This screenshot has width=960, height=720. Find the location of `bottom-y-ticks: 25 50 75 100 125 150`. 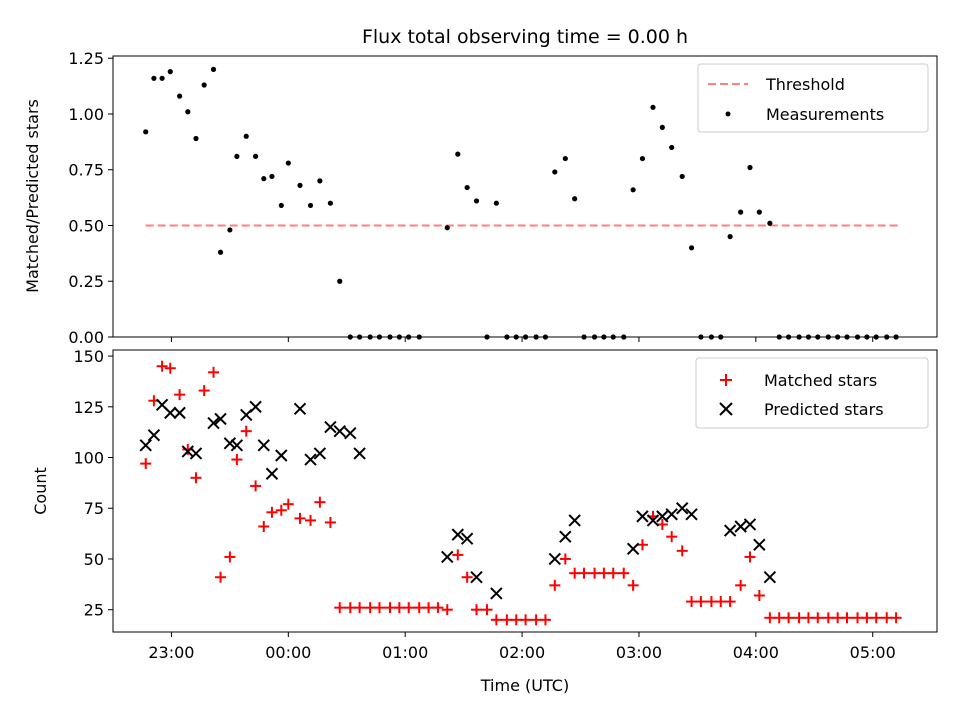

bottom-y-ticks: 25 50 75 100 125 150 is located at coordinates (93, 483).